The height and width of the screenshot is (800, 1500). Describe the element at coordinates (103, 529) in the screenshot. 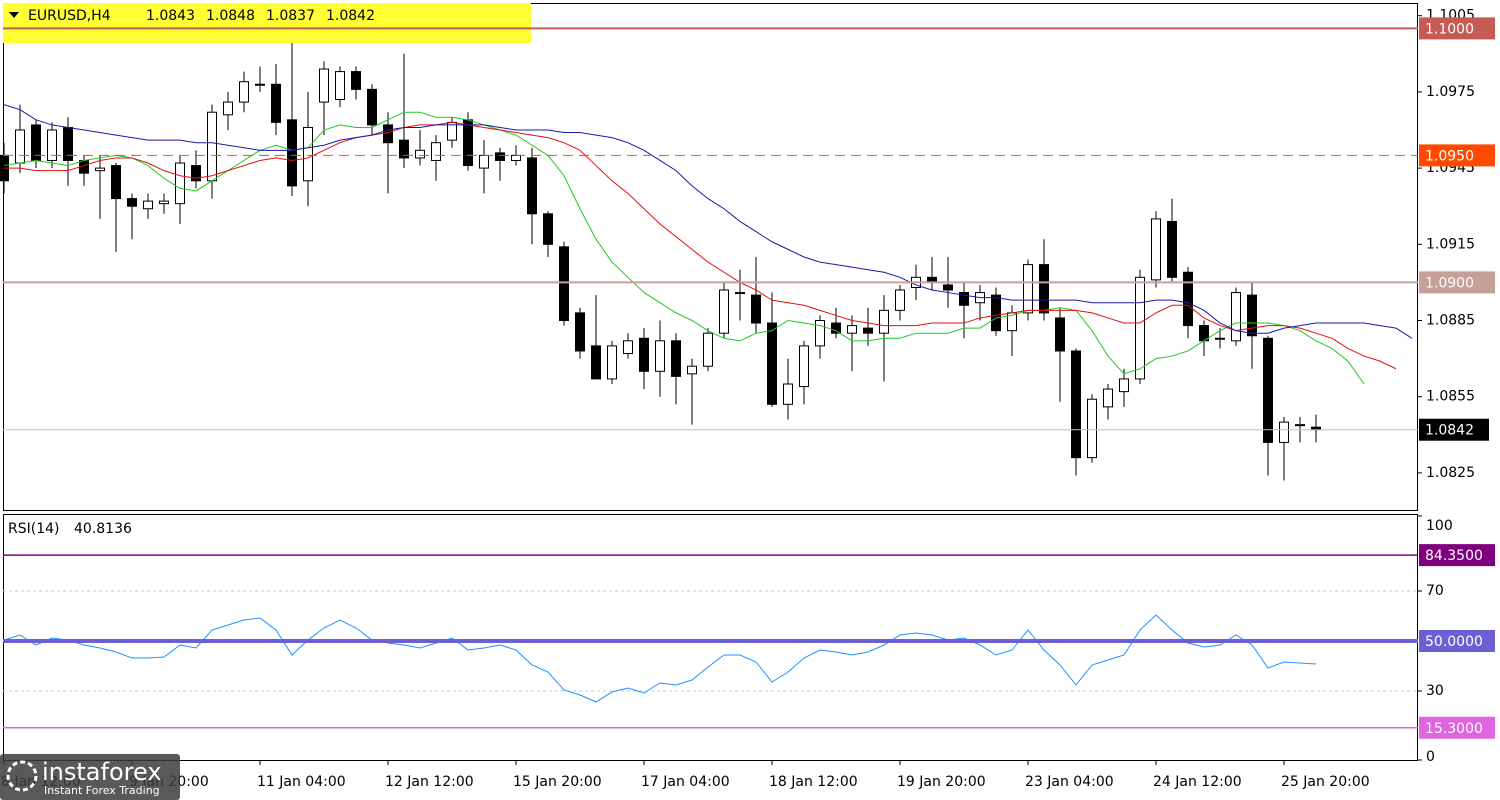

I see `indicator-value: 40.8136` at that location.